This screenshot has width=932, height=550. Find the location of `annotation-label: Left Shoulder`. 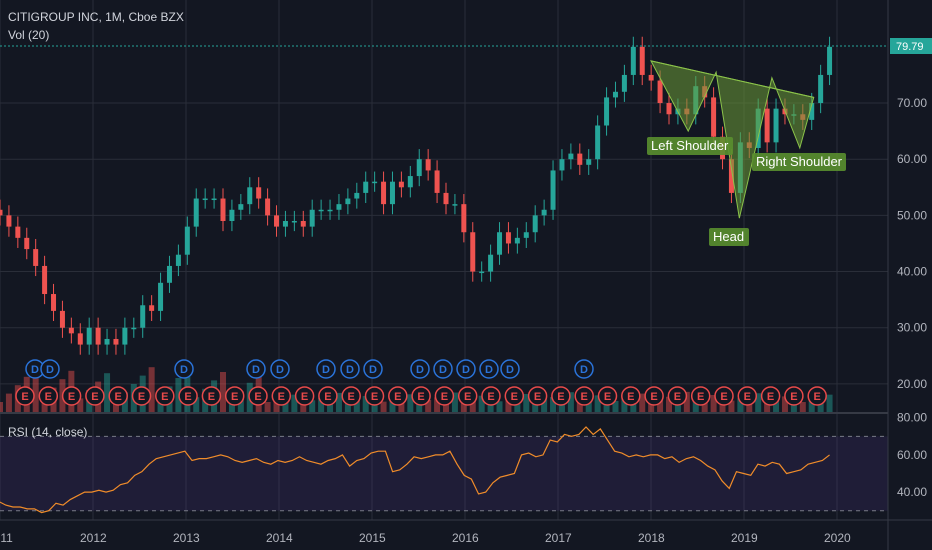

annotation-label: Left Shoulder is located at coordinates (690, 145).